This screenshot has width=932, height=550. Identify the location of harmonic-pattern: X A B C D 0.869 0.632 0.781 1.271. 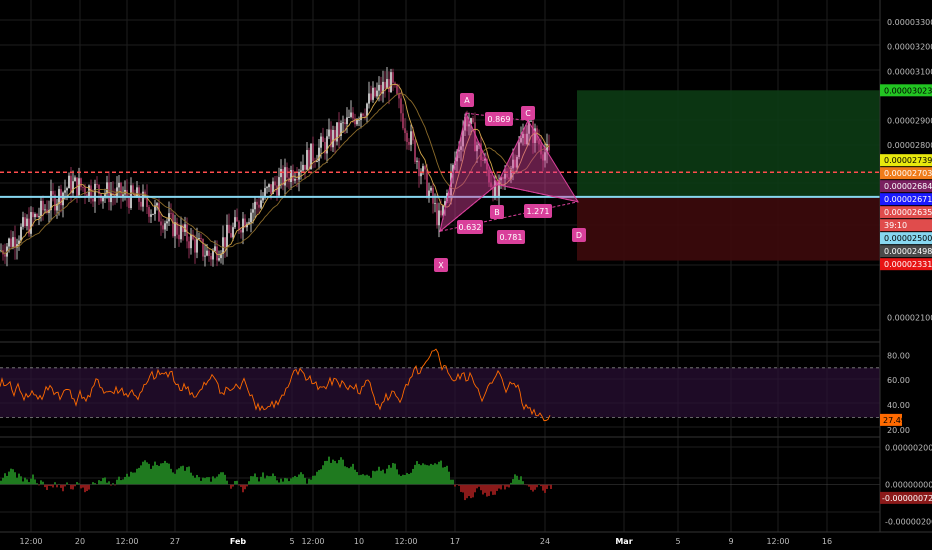
(510, 182).